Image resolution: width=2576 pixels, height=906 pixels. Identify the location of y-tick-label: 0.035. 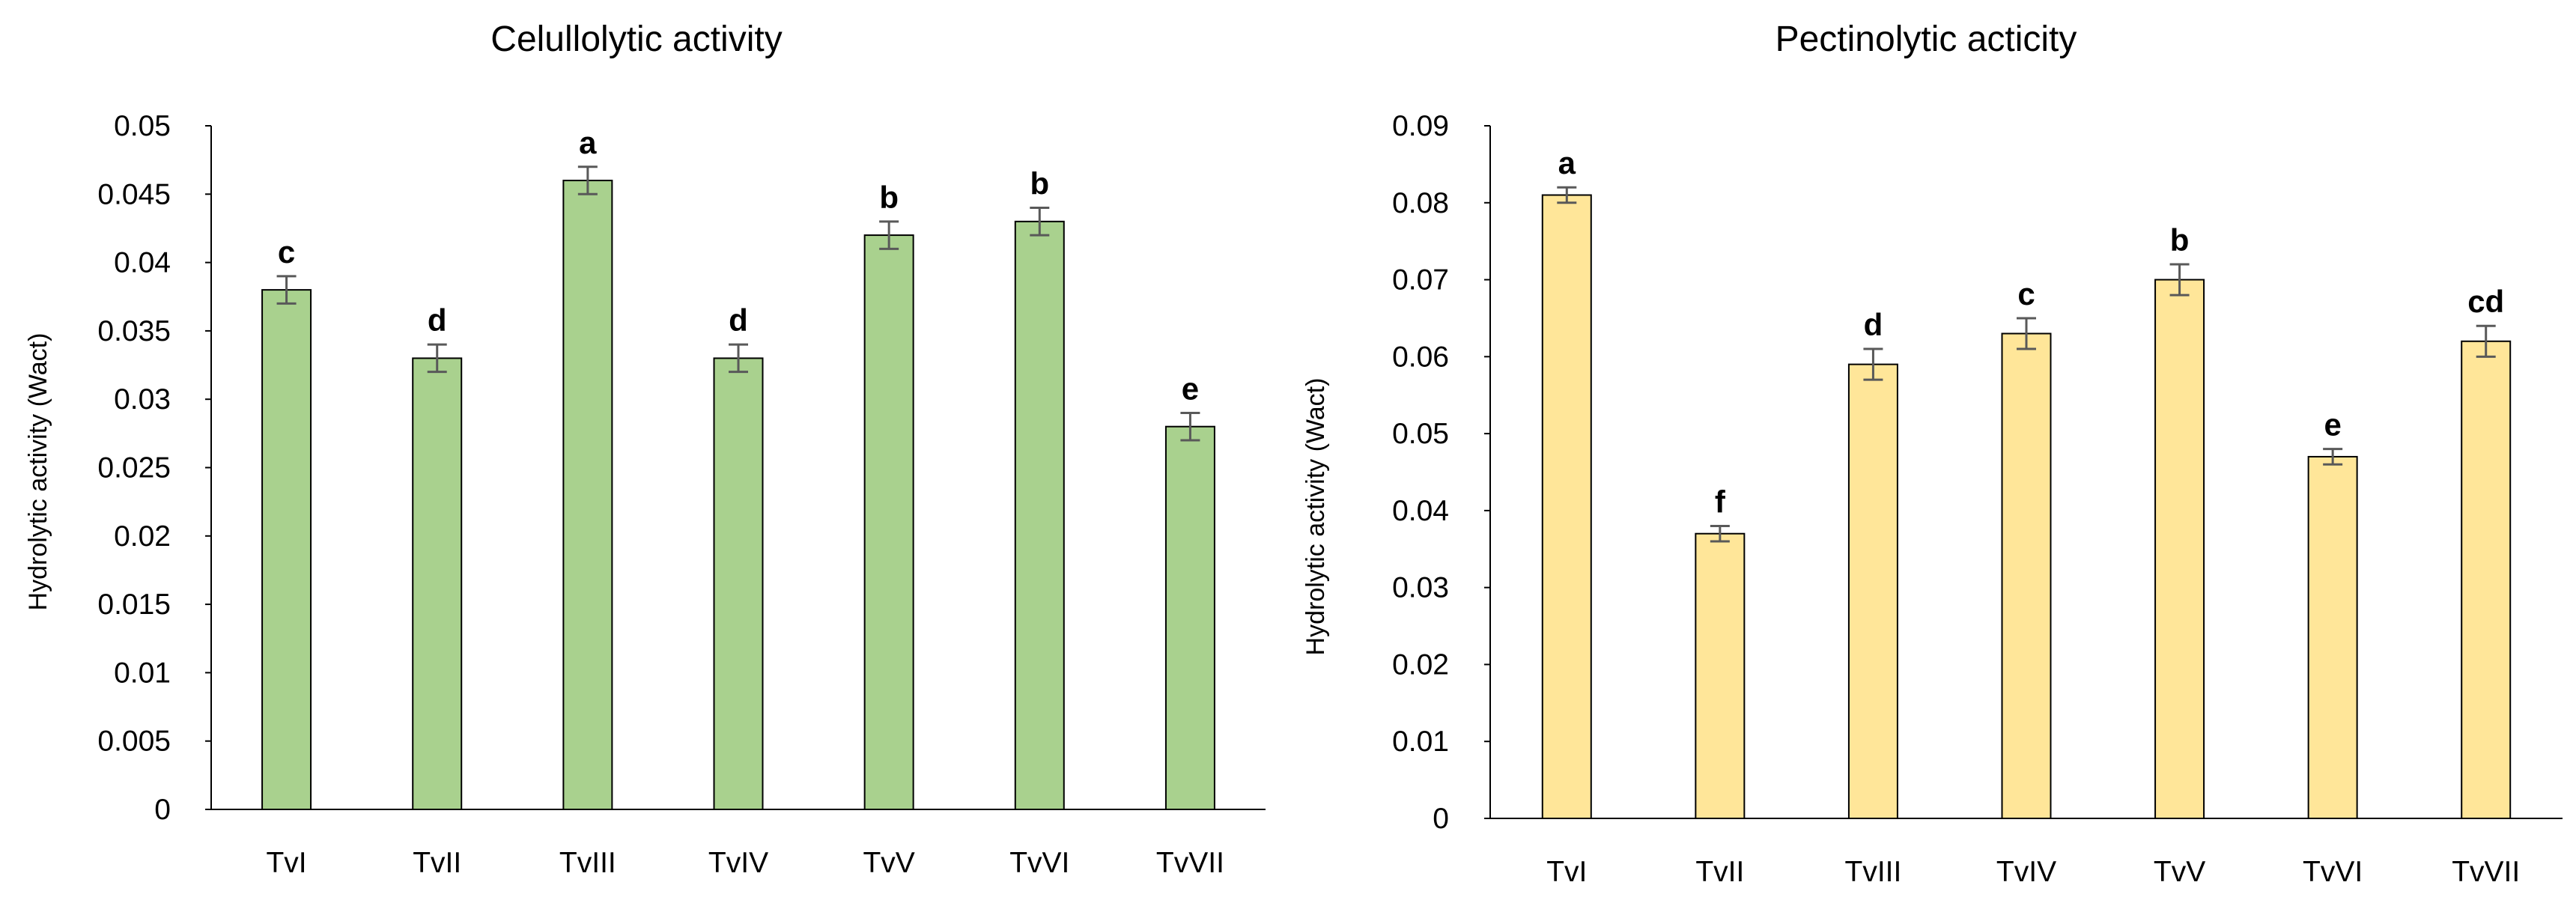
(134, 331).